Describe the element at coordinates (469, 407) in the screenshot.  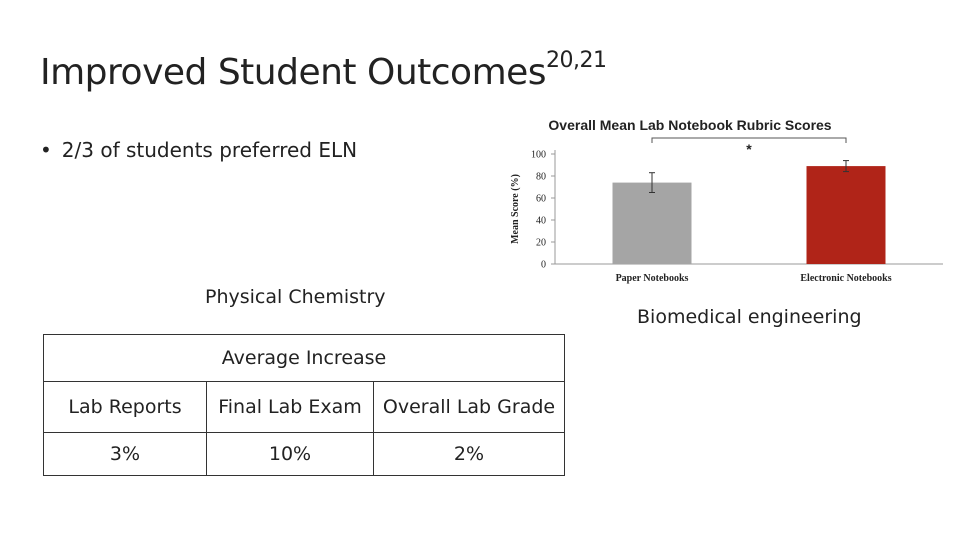
I see `table-header-overall-lab-grade: Overall Lab Grade` at that location.